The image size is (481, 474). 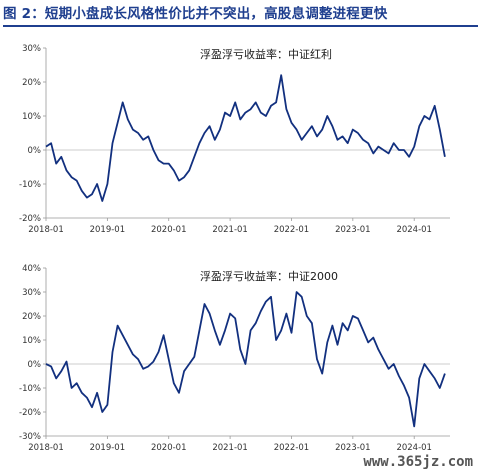 I want to click on watermark: www.365jz.com, so click(x=418, y=462).